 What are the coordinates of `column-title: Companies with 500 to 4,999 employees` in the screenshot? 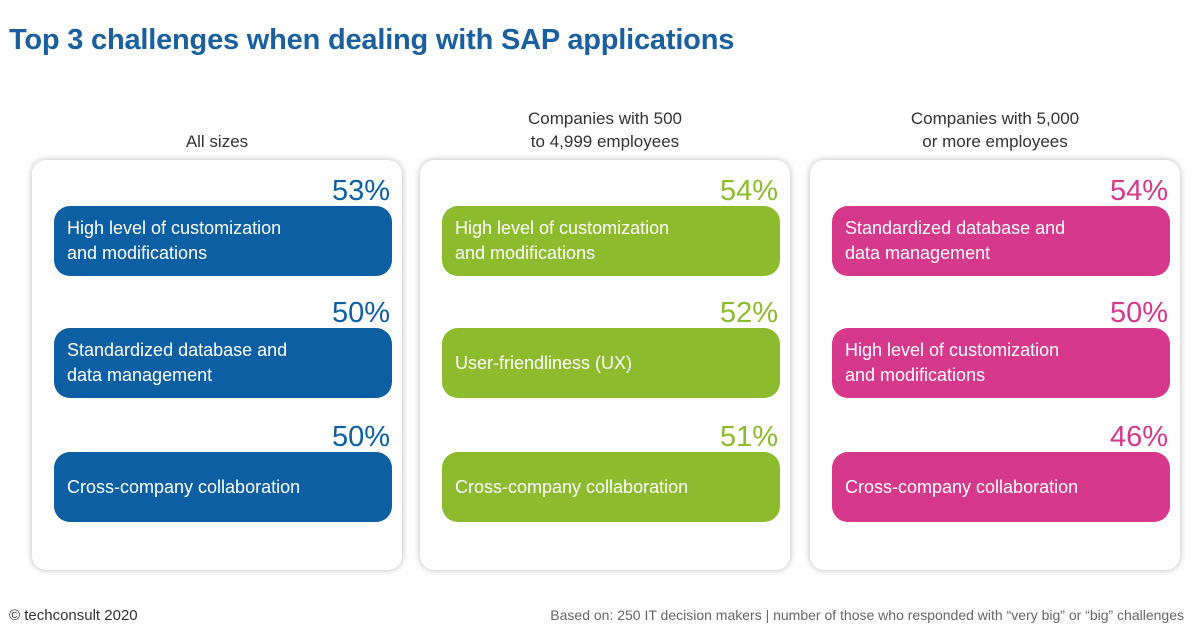 It's located at (605, 130).